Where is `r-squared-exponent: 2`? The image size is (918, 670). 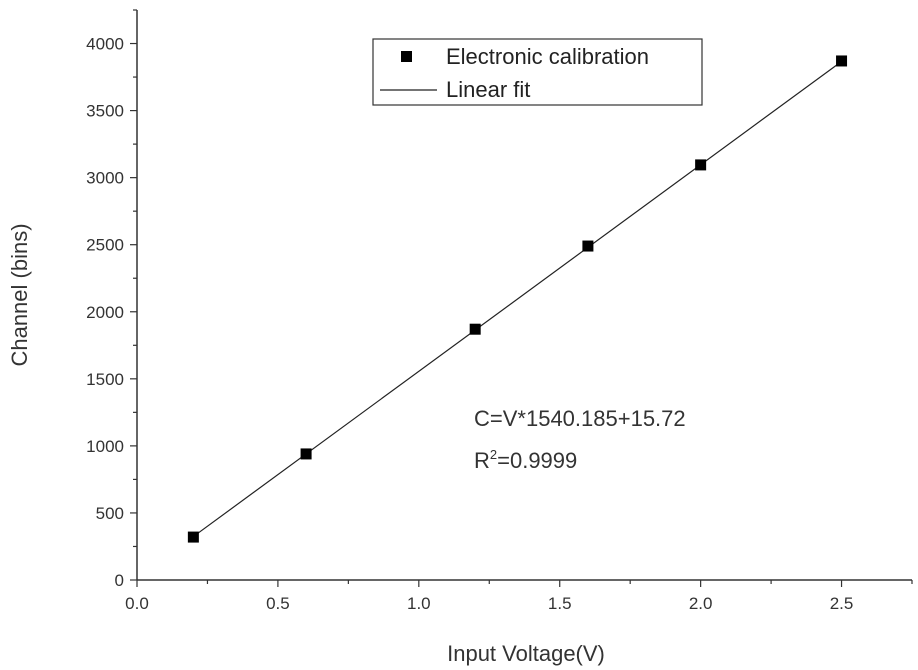 r-squared-exponent: 2 is located at coordinates (493, 454).